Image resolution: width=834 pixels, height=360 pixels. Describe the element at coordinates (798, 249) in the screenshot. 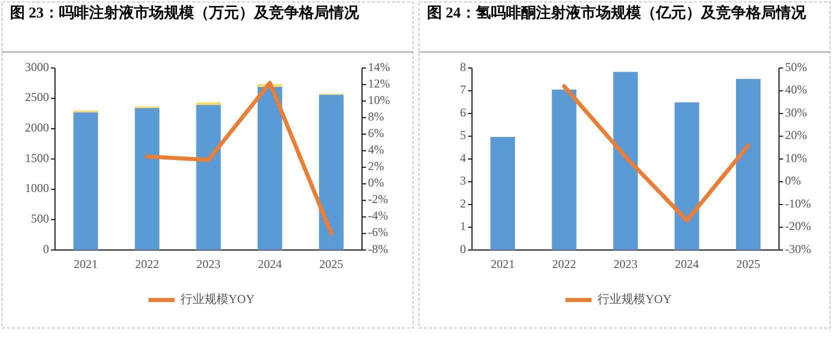

I see `y2-tick-label: -30%` at that location.